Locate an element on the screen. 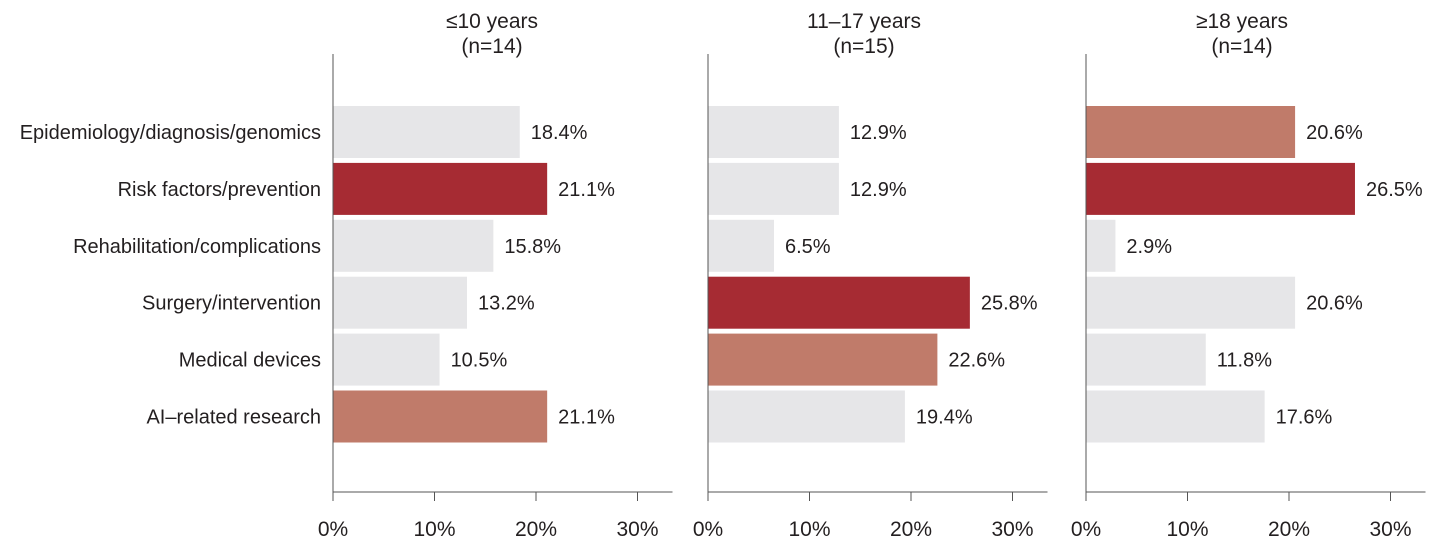  category-label: AI–related research is located at coordinates (233, 418).